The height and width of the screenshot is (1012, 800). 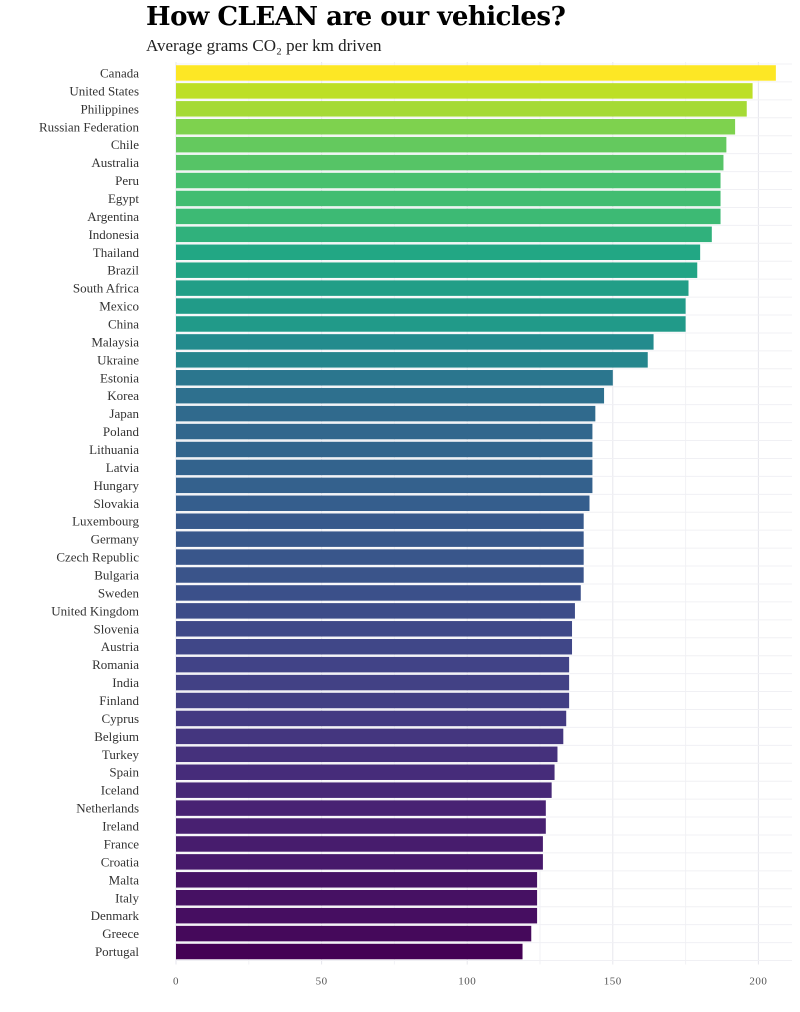 What do you see at coordinates (374, 646) in the screenshot?
I see `bar-austria` at bounding box center [374, 646].